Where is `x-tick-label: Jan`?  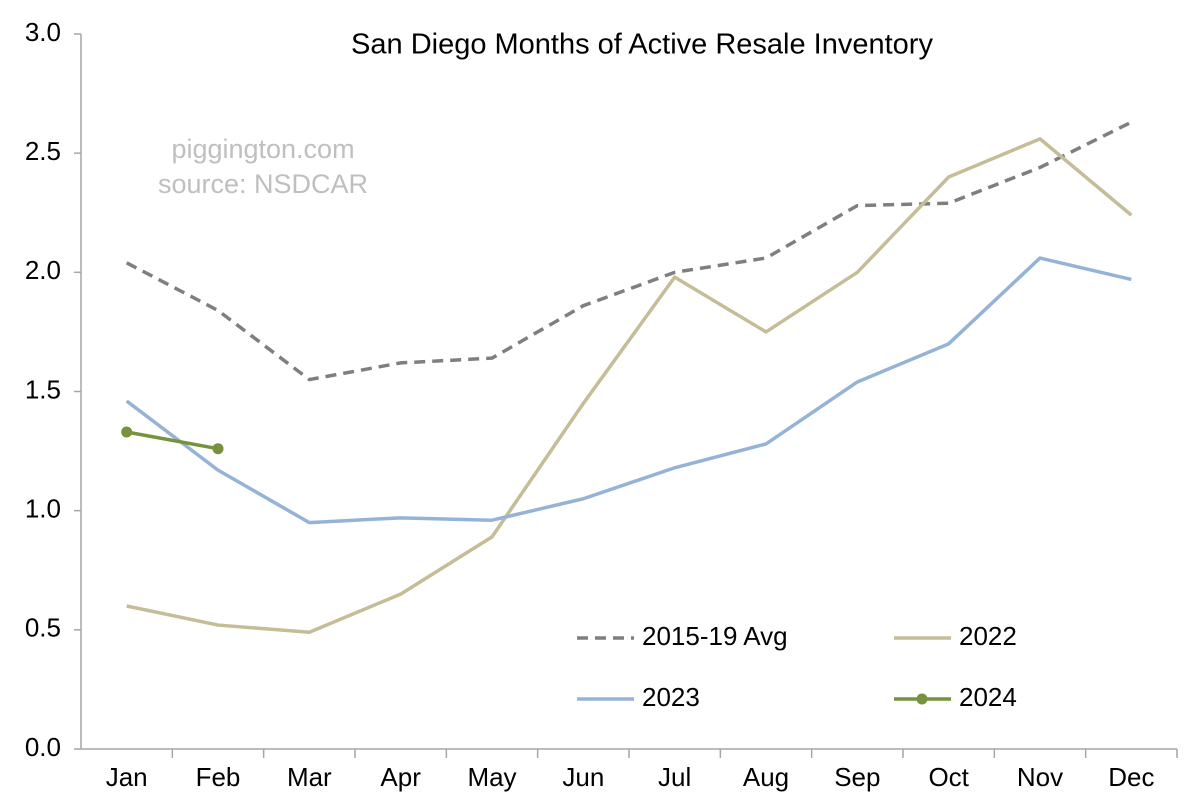 x-tick-label: Jan is located at coordinates (127, 777).